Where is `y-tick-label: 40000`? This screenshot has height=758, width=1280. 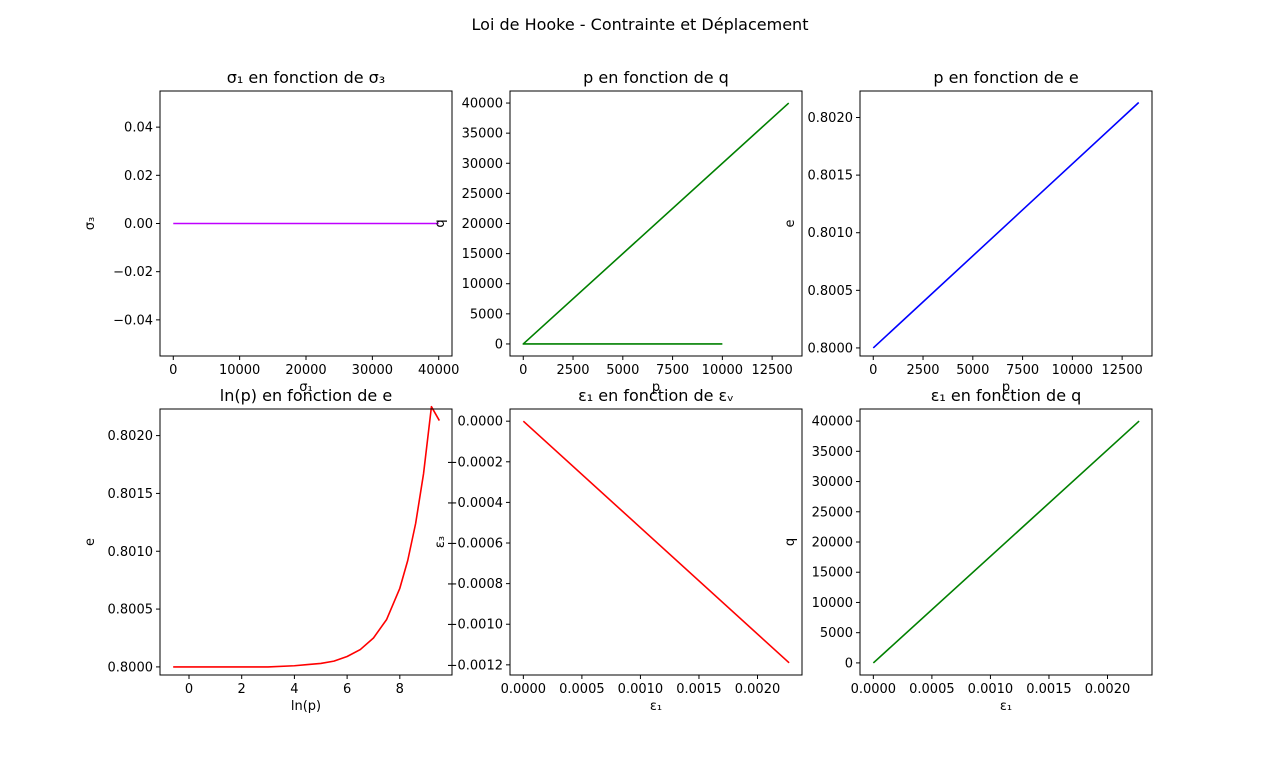
y-tick-label: 40000 is located at coordinates (482, 104).